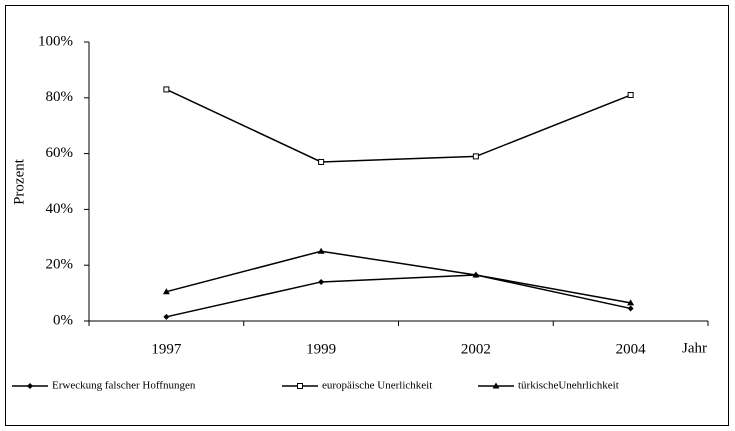 The height and width of the screenshot is (431, 735). I want to click on y-tick-label: 20%, so click(60, 265).